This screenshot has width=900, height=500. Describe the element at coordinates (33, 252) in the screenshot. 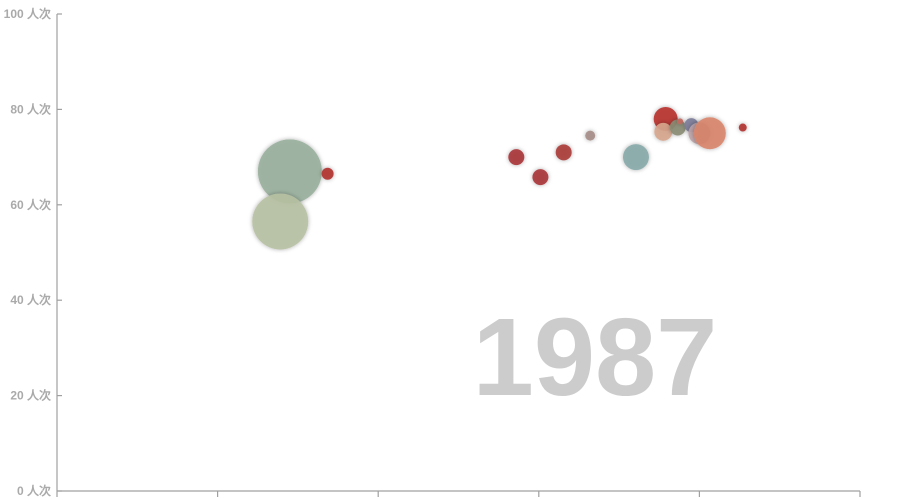

I see `y-axis: 0 人次 20 人次 40 人次 60 人次 80 人次 100 人次` at that location.